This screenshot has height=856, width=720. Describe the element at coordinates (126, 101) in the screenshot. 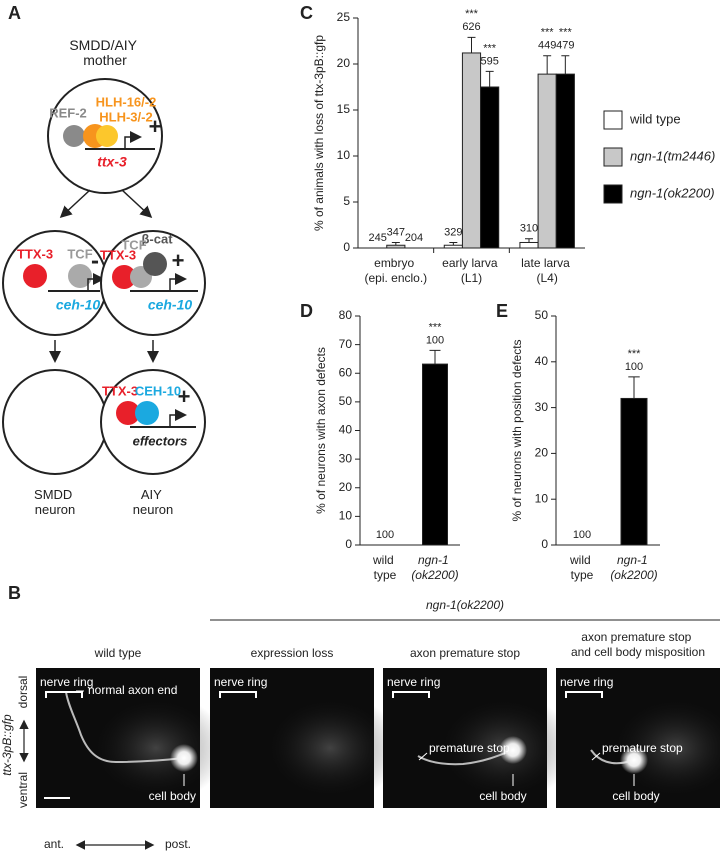

I see `factor-label: HLH-16/-2` at that location.